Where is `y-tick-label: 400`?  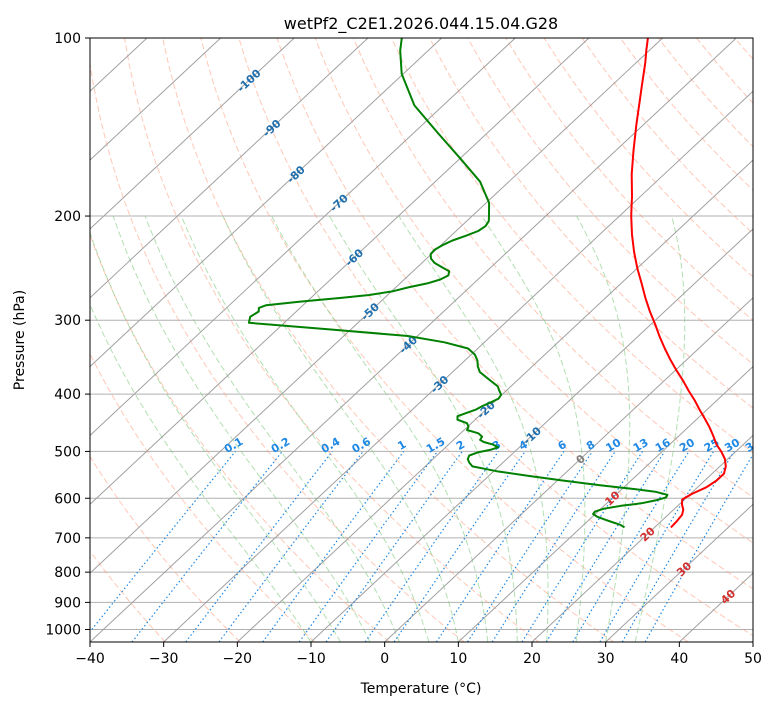 y-tick-label: 400 is located at coordinates (67, 395).